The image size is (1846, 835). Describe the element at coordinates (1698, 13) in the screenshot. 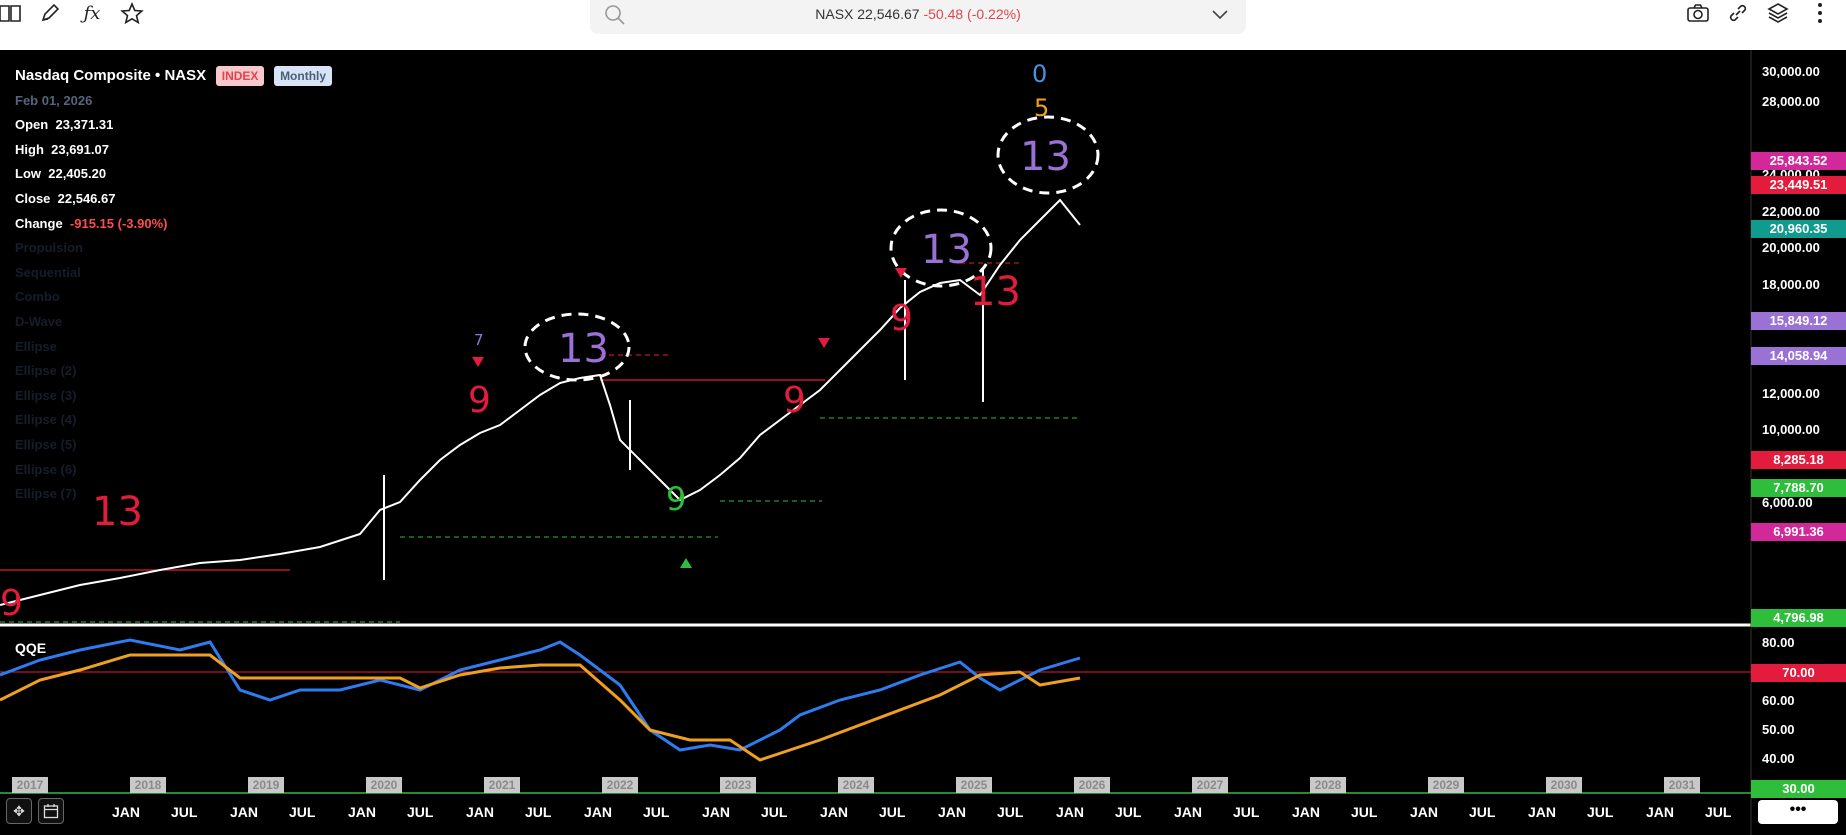

I see `camera-icon` at that location.